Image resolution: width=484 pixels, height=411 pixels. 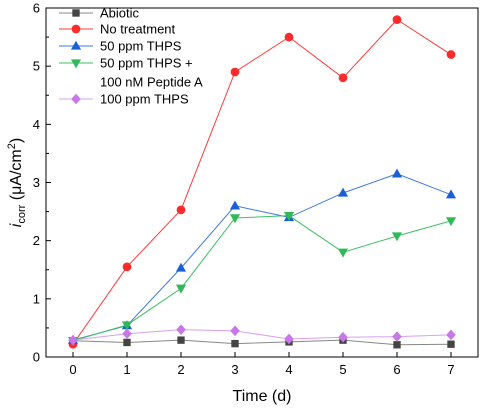 I want to click on x-tick-label: 1, so click(x=126, y=369).